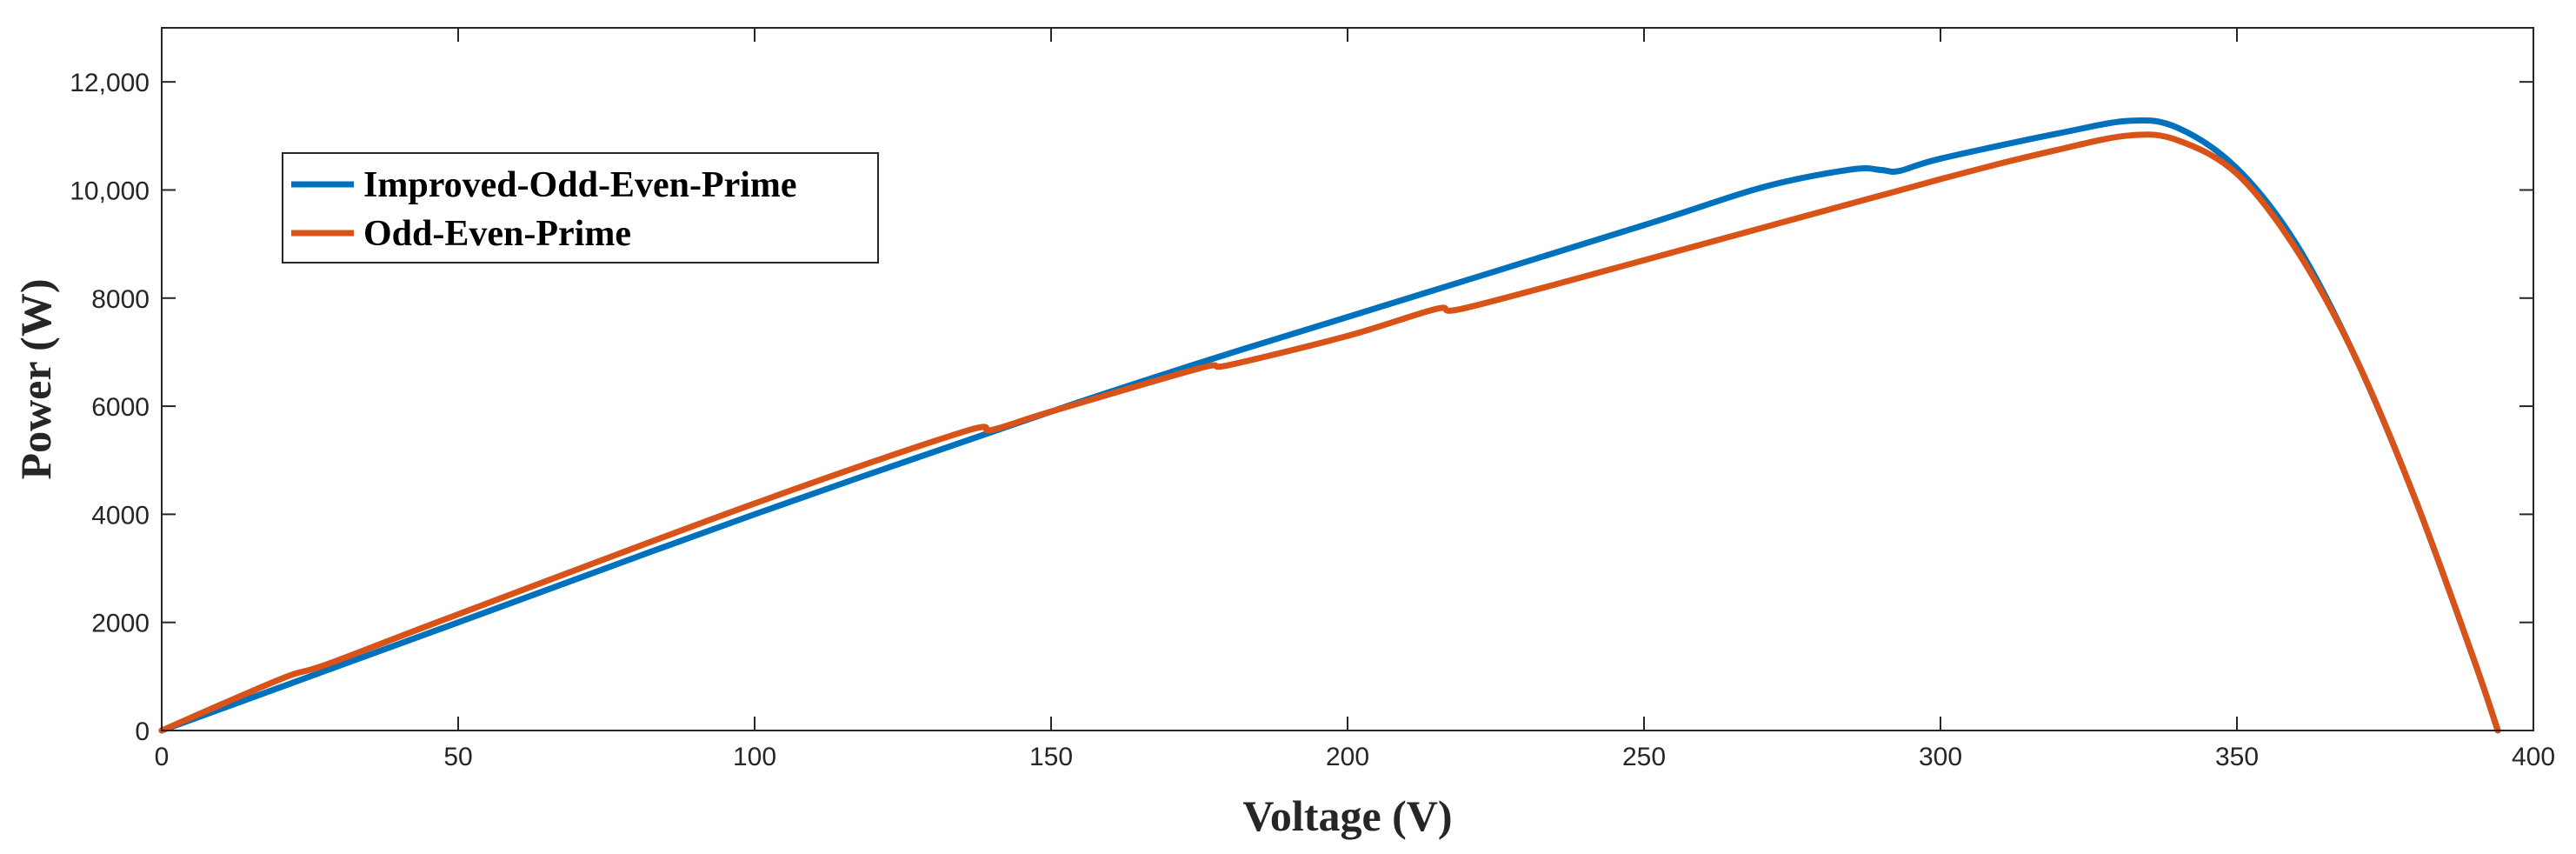 The image size is (2576, 854). I want to click on x-tick-label: 0, so click(162, 757).